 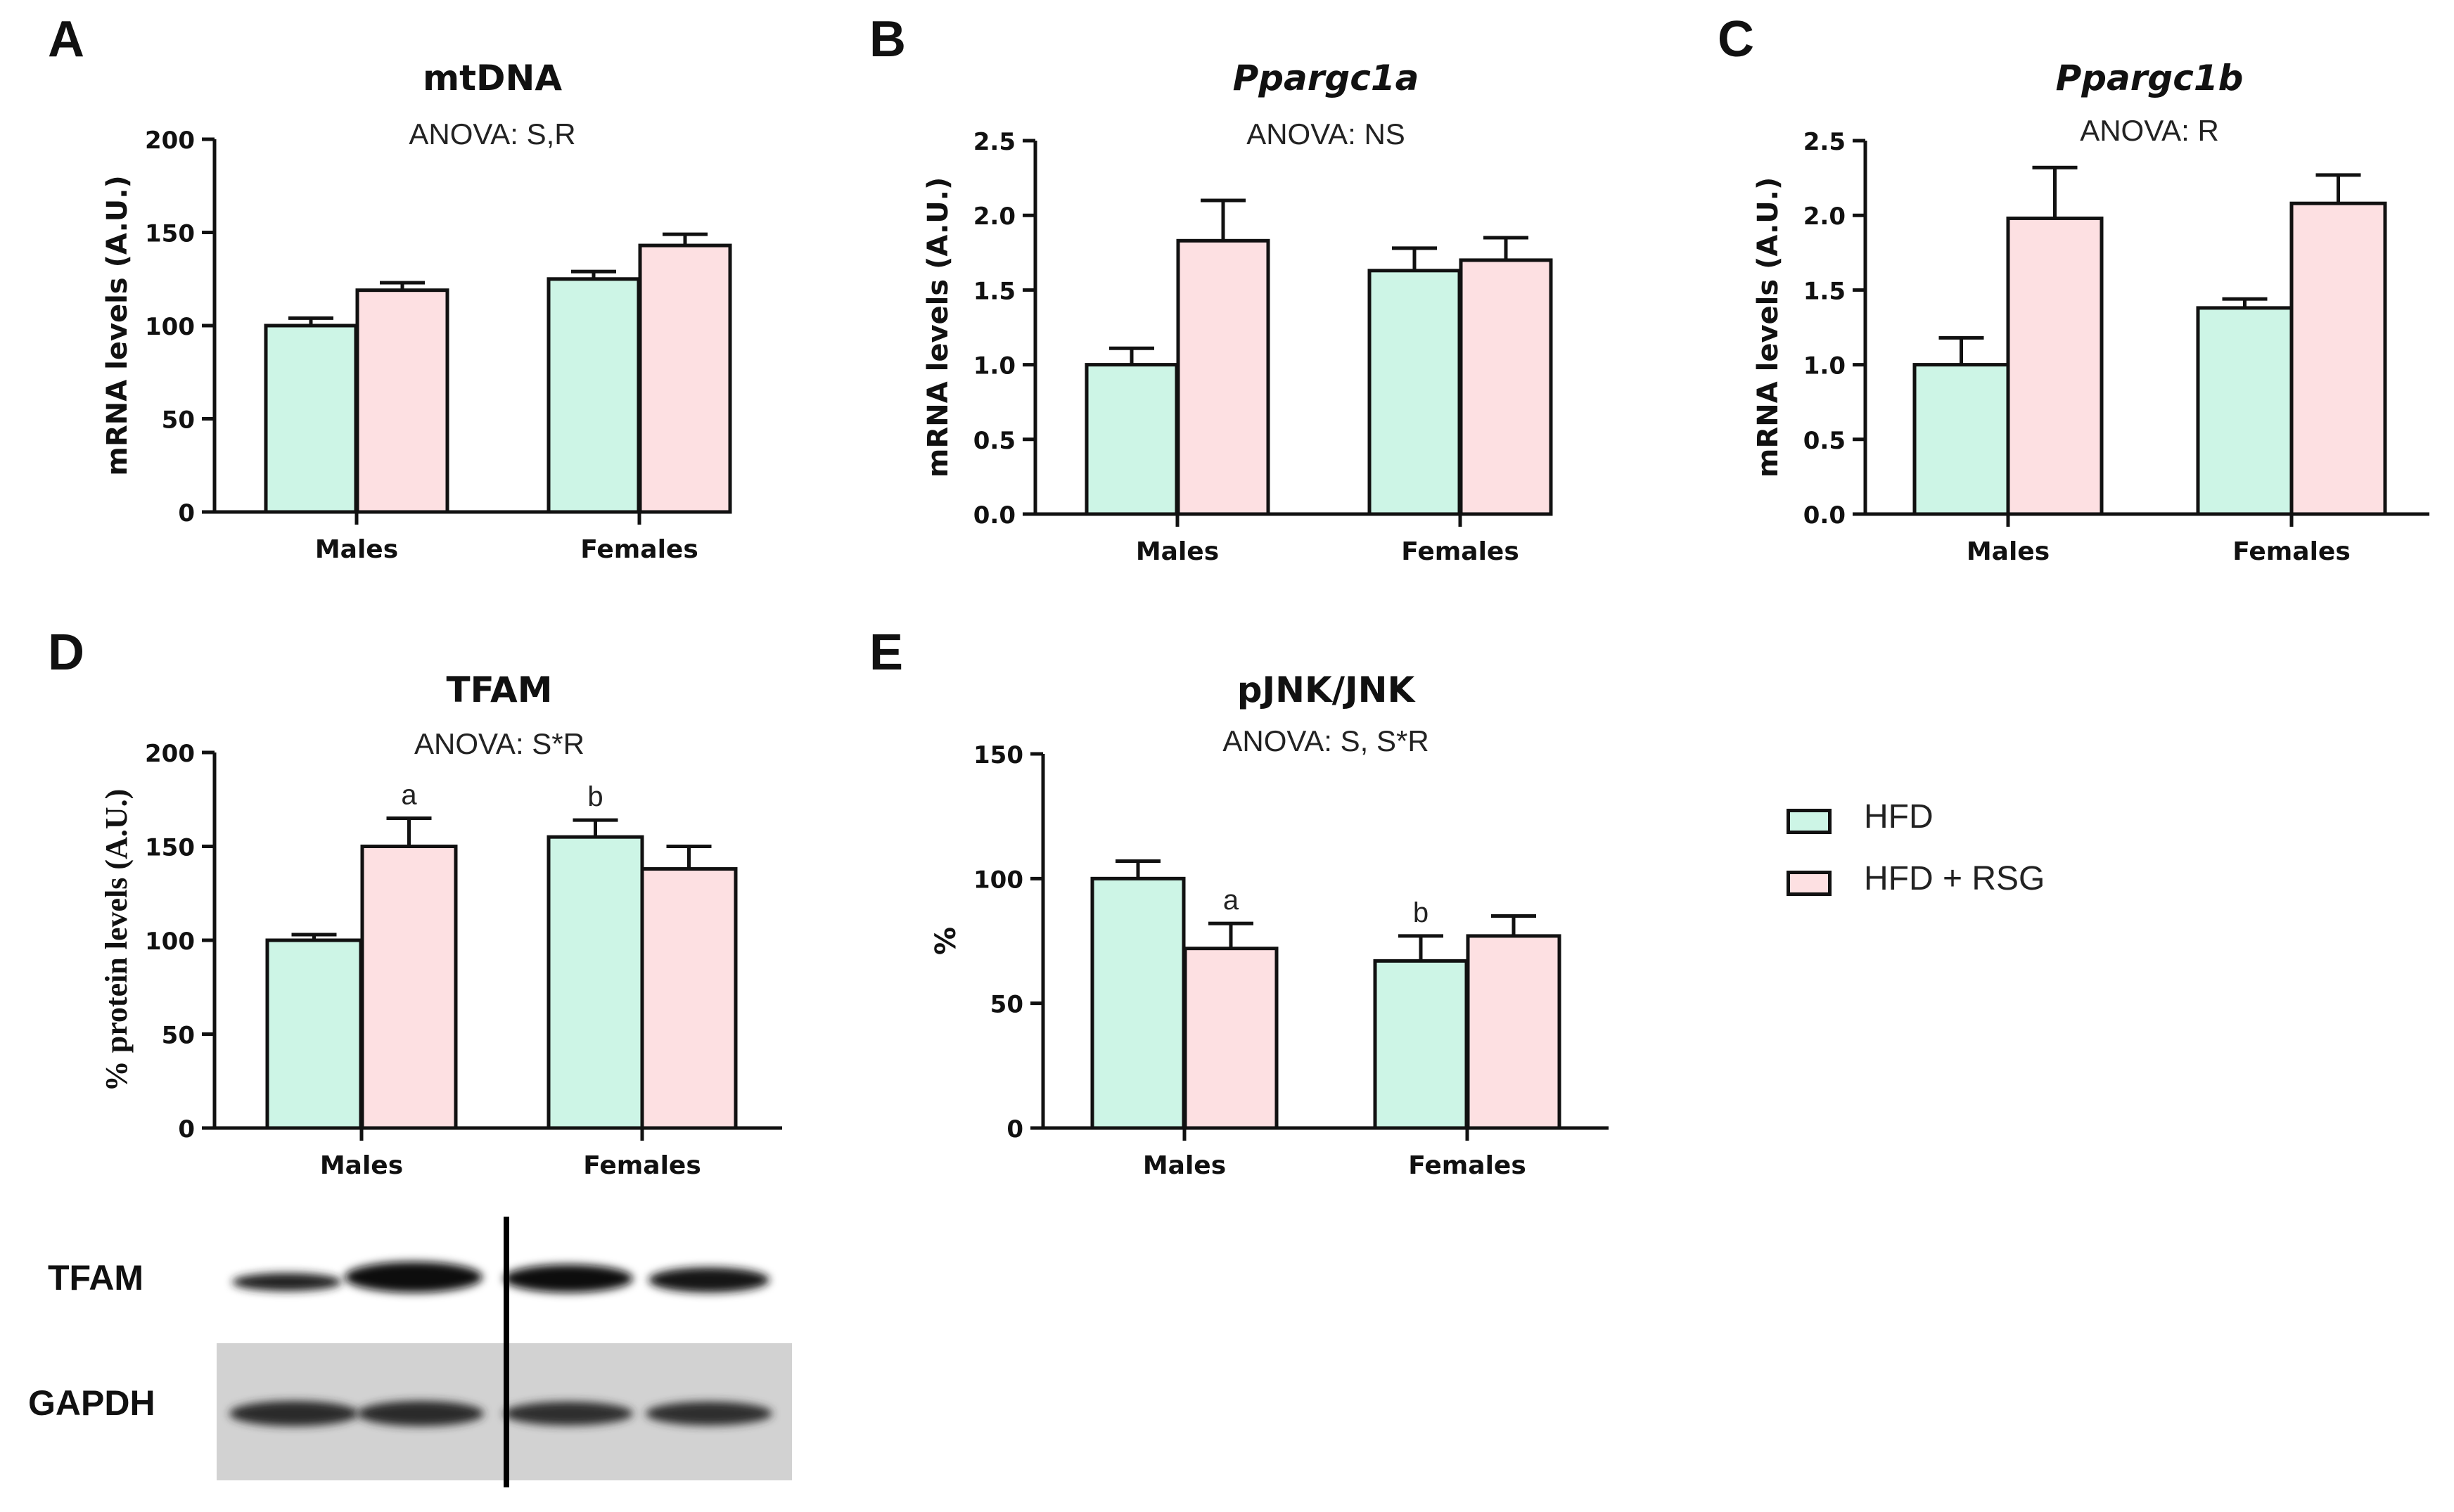 What do you see at coordinates (170, 327) in the screenshot?
I see `panel-a-ytick-label: 100` at bounding box center [170, 327].